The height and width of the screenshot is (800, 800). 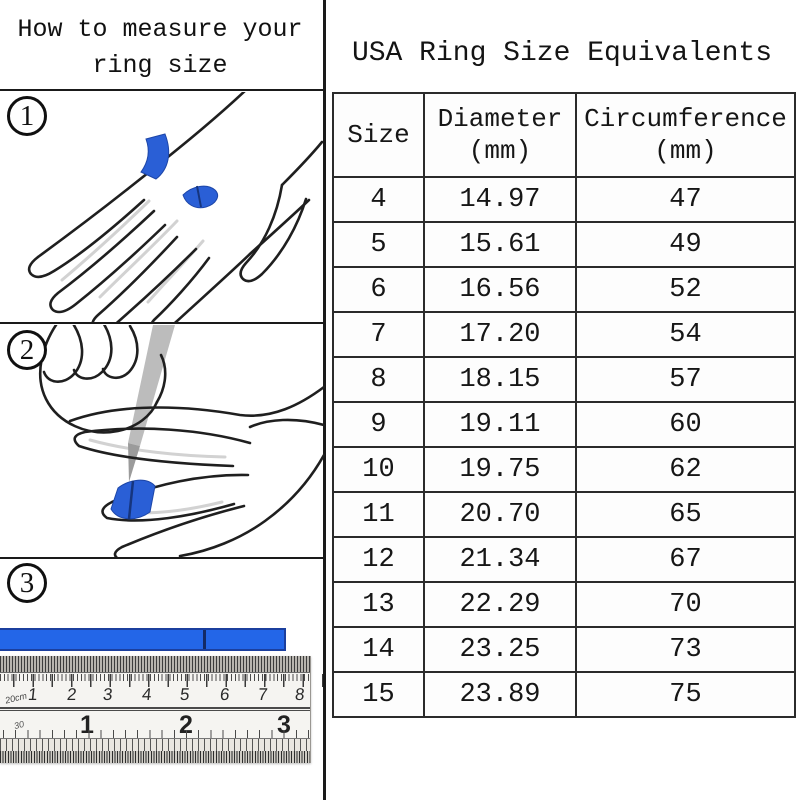 I want to click on blue-strip-bar, so click(x=143, y=639).